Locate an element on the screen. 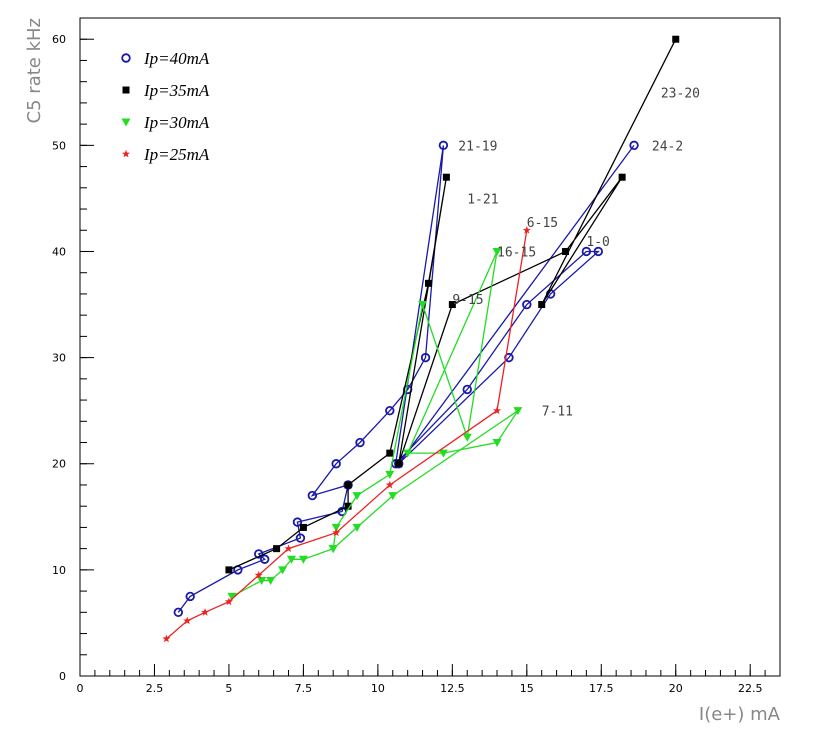 Image resolution: width=823 pixels, height=739 pixels. point-annotation: 24-2 is located at coordinates (667, 146).